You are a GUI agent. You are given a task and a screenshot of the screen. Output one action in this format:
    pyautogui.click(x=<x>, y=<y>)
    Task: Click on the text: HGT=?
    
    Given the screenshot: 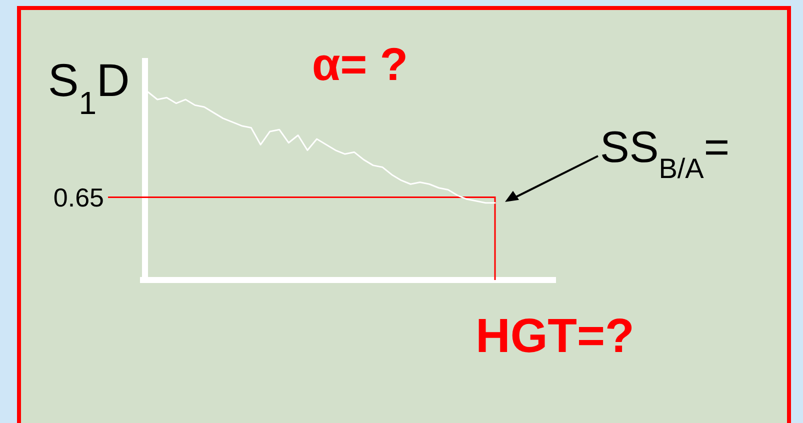 What is the action you would take?
    pyautogui.click(x=555, y=336)
    